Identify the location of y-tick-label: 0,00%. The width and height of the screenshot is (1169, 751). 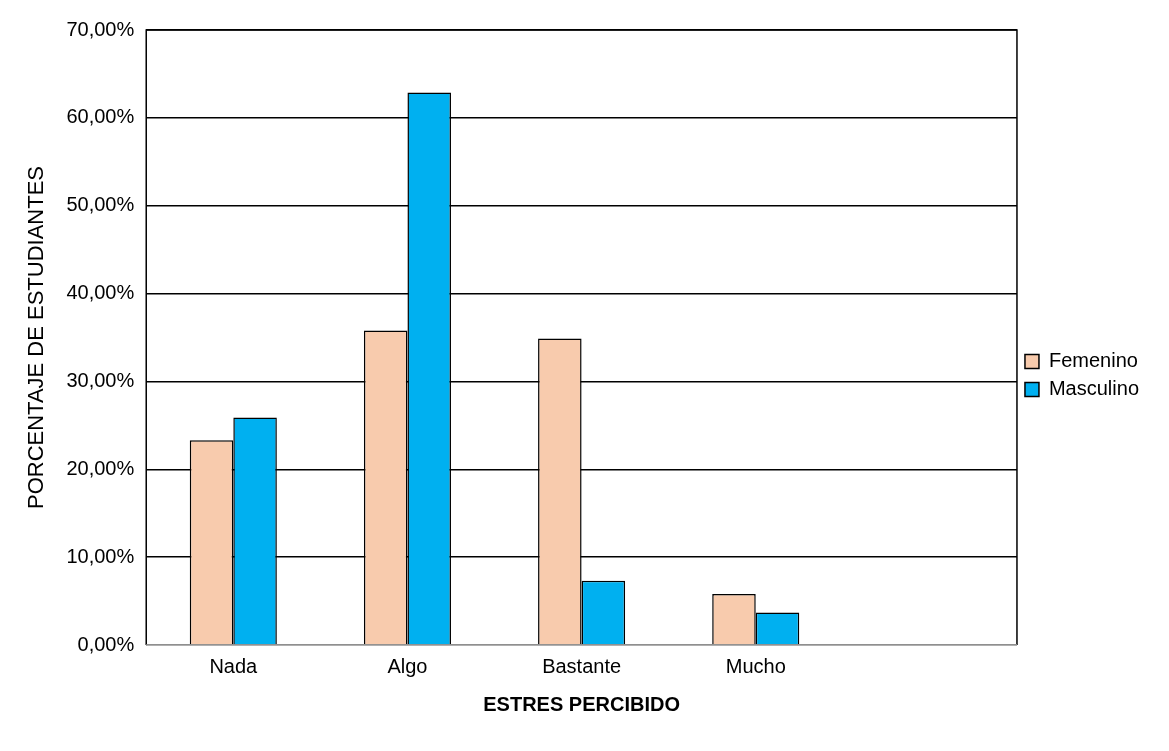
(106, 643).